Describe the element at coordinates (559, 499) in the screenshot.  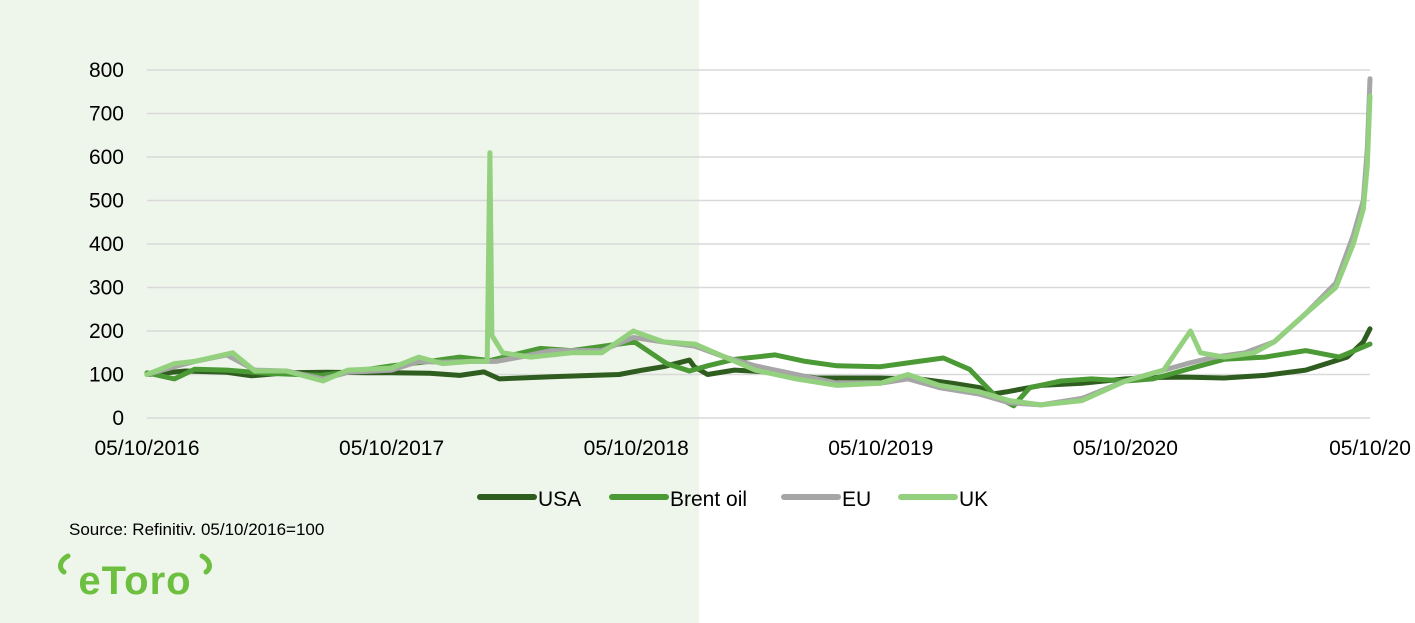
I see `legend-label-usa: USA` at that location.